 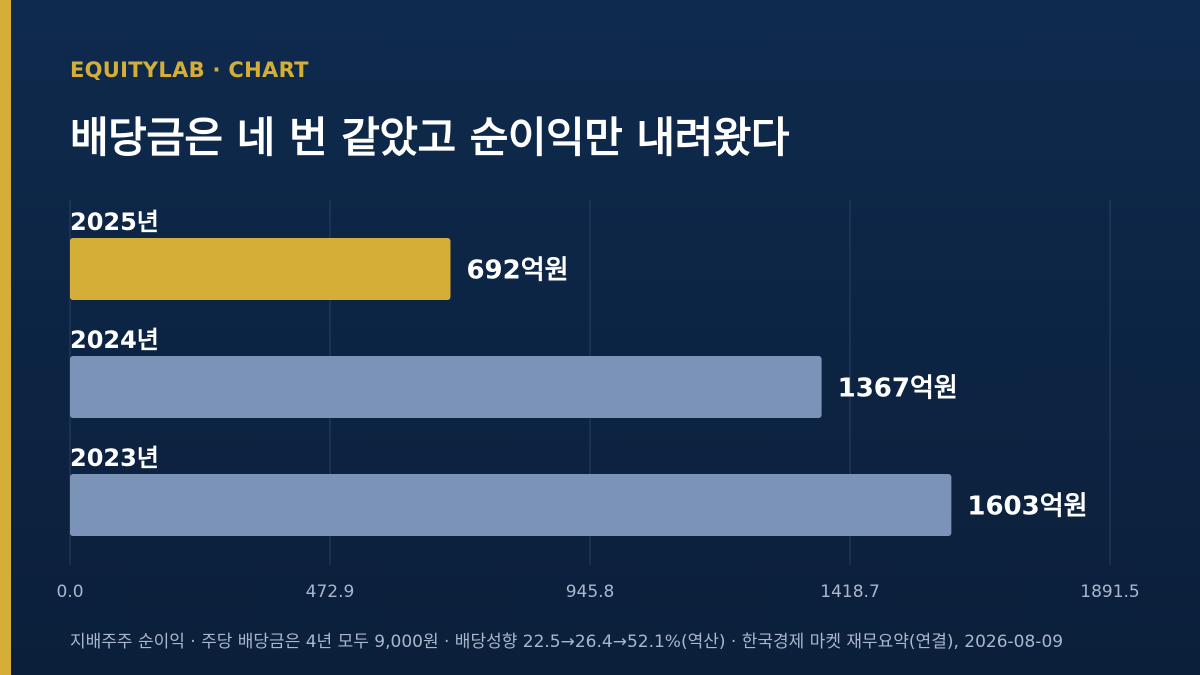 I want to click on x-axis-ticks: 0.0 472.9 945.8 1418.7 1891.5, so click(x=597, y=592).